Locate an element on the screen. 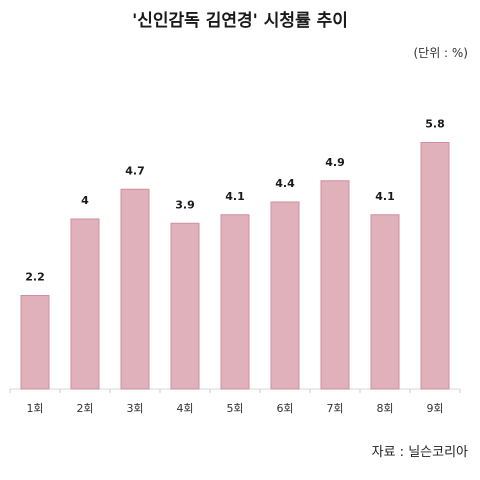 This screenshot has height=480, width=480. value-label-4: 3.9 is located at coordinates (185, 204).